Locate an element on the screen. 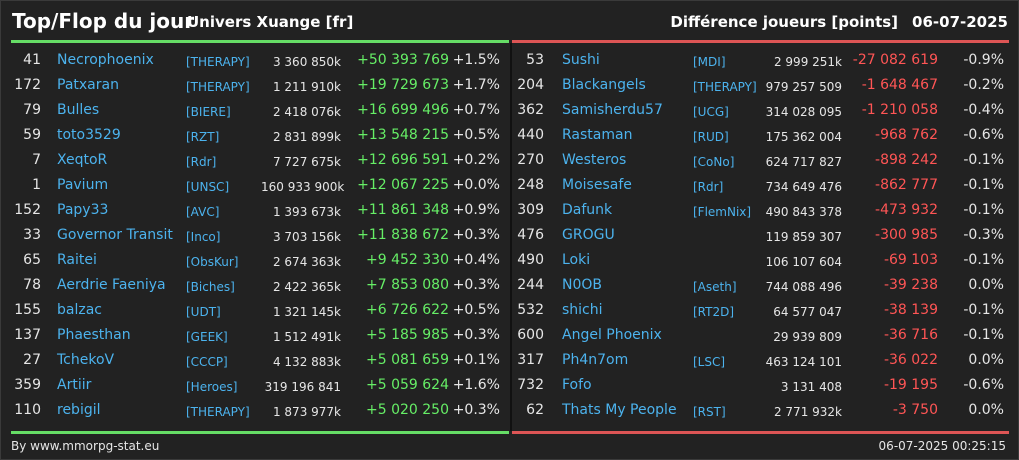 The image size is (1019, 460). player-points: 3 360 850k is located at coordinates (306, 62).